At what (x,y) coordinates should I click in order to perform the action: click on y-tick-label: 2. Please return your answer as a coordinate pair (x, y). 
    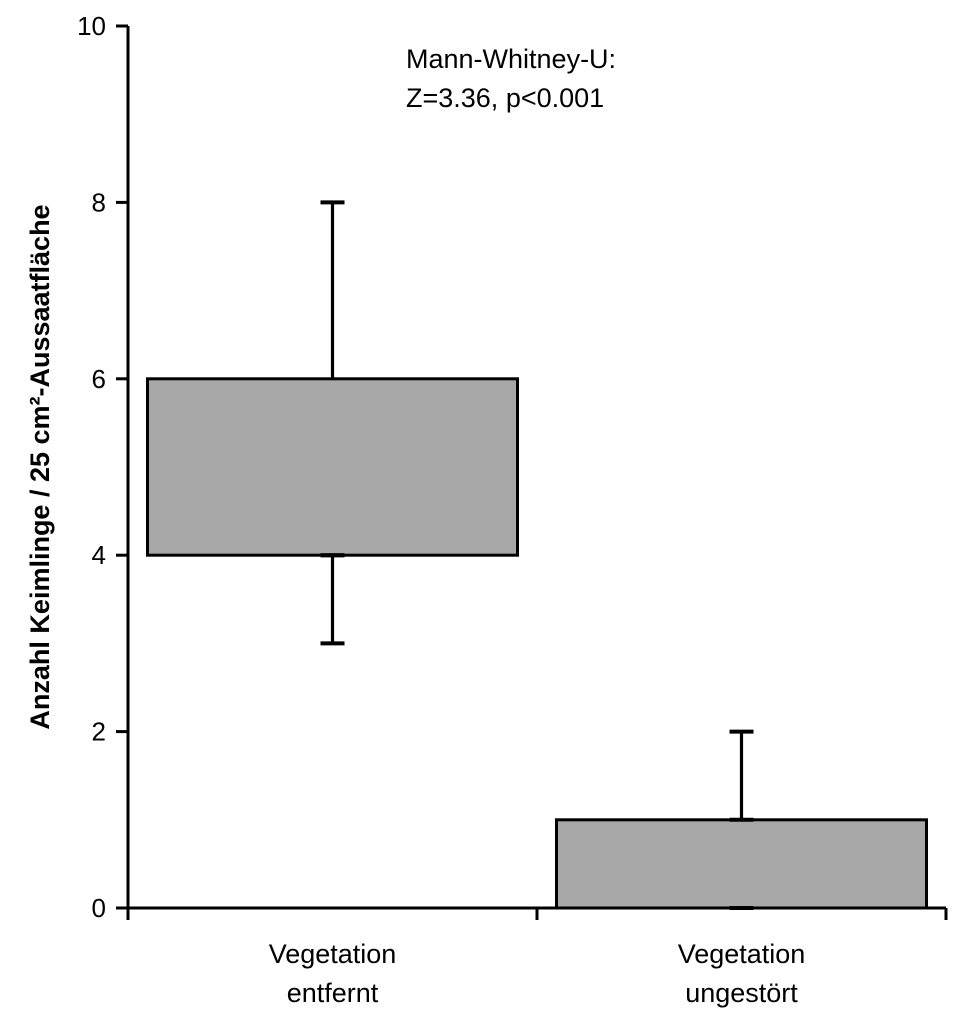
    Looking at the image, I should click on (99, 732).